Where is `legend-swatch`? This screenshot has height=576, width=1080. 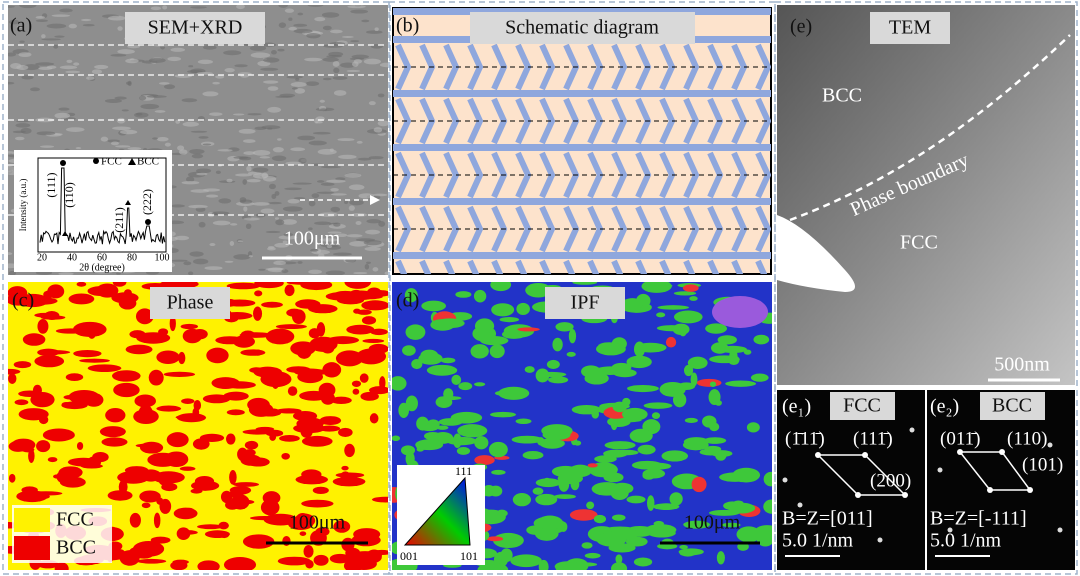
legend-swatch is located at coordinates (32, 548).